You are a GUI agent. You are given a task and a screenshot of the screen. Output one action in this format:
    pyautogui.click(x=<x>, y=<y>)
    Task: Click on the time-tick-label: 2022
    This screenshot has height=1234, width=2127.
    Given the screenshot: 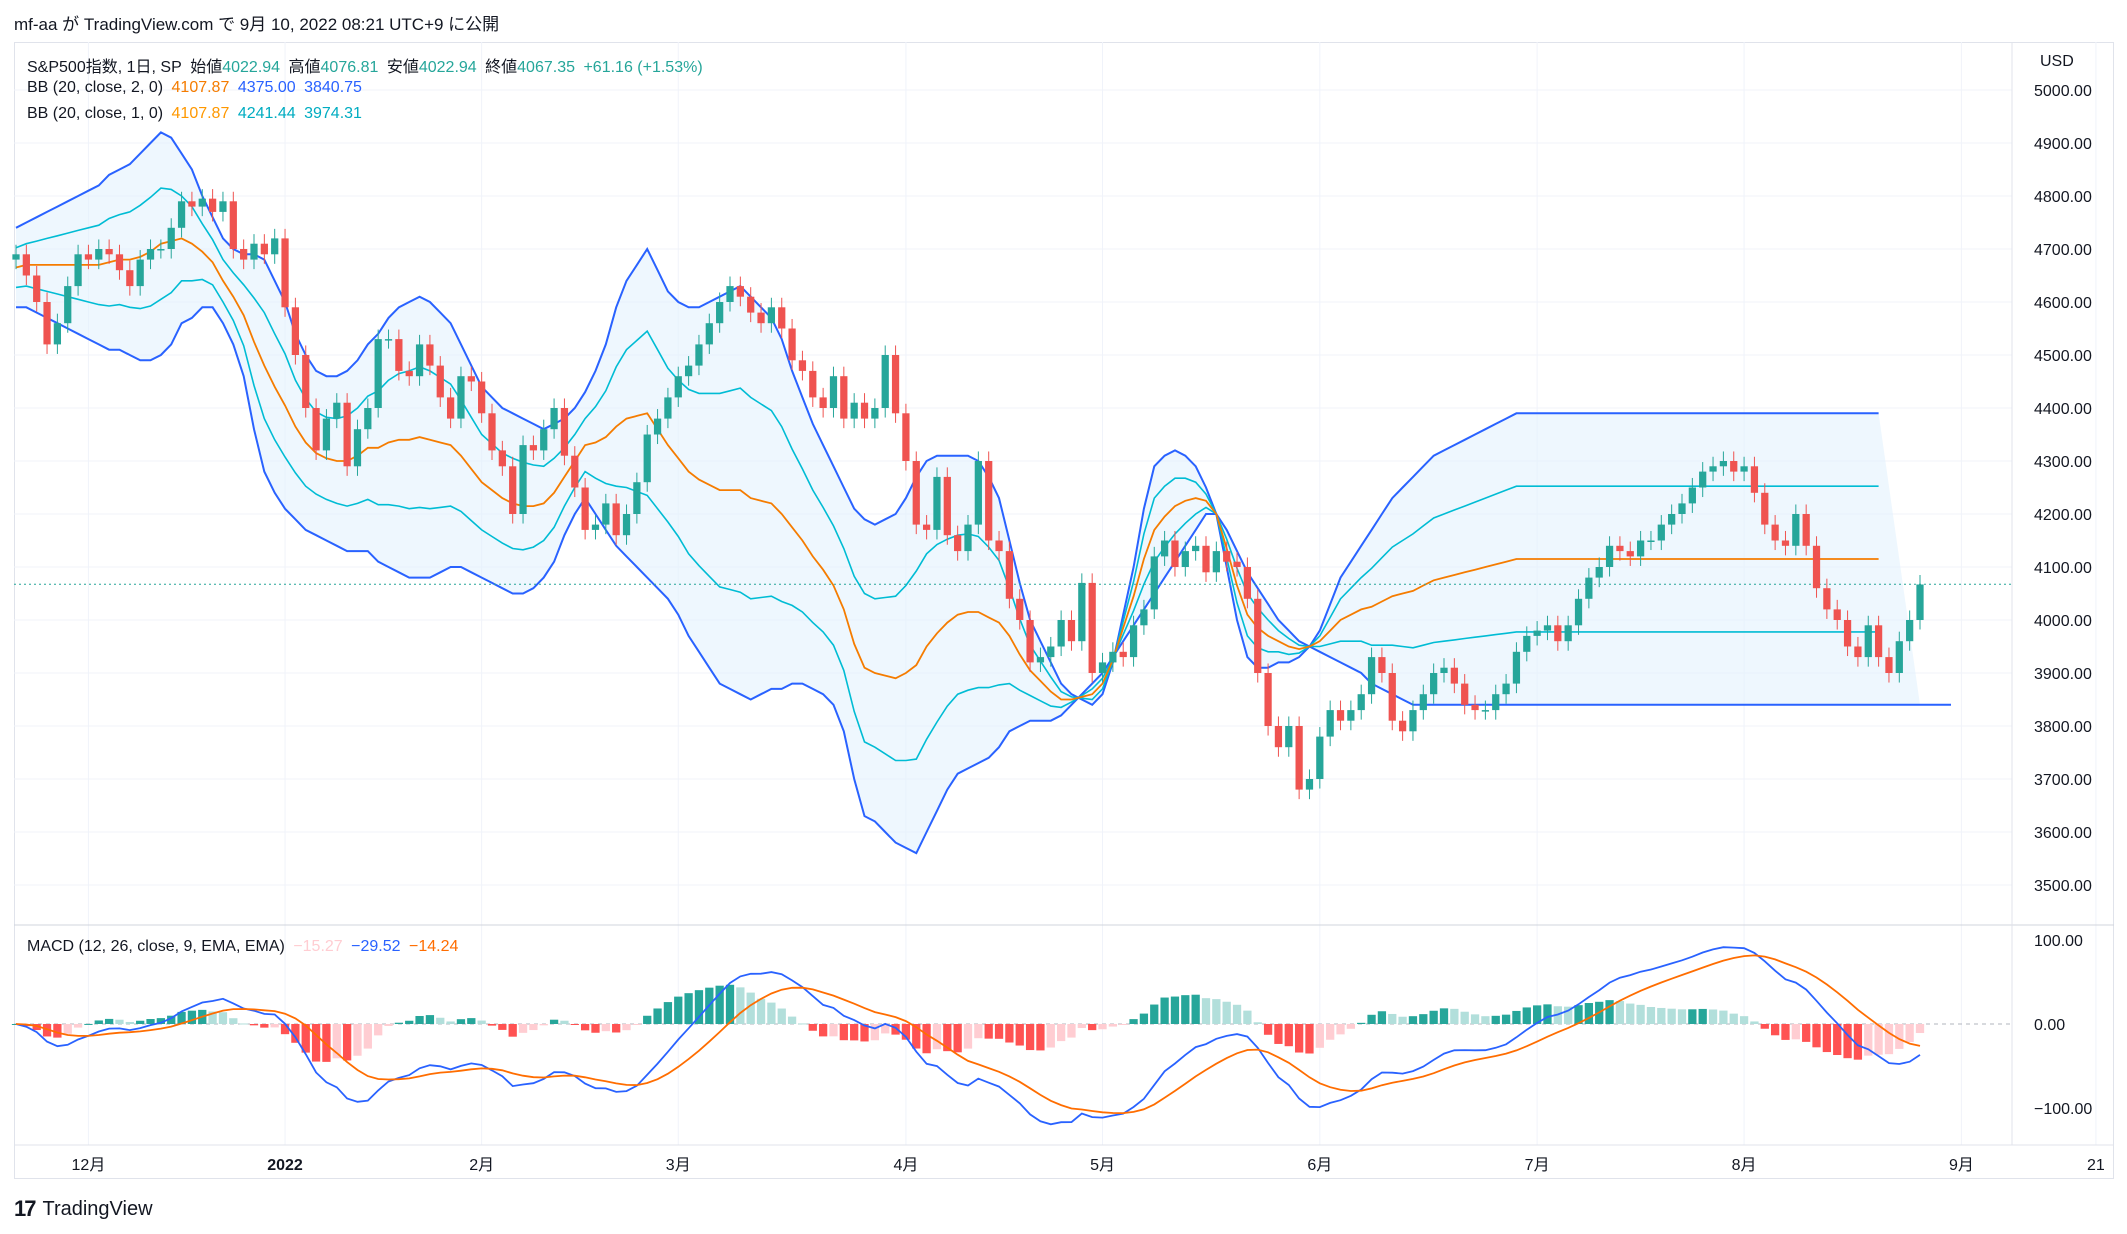 What is the action you would take?
    pyautogui.click(x=285, y=1165)
    